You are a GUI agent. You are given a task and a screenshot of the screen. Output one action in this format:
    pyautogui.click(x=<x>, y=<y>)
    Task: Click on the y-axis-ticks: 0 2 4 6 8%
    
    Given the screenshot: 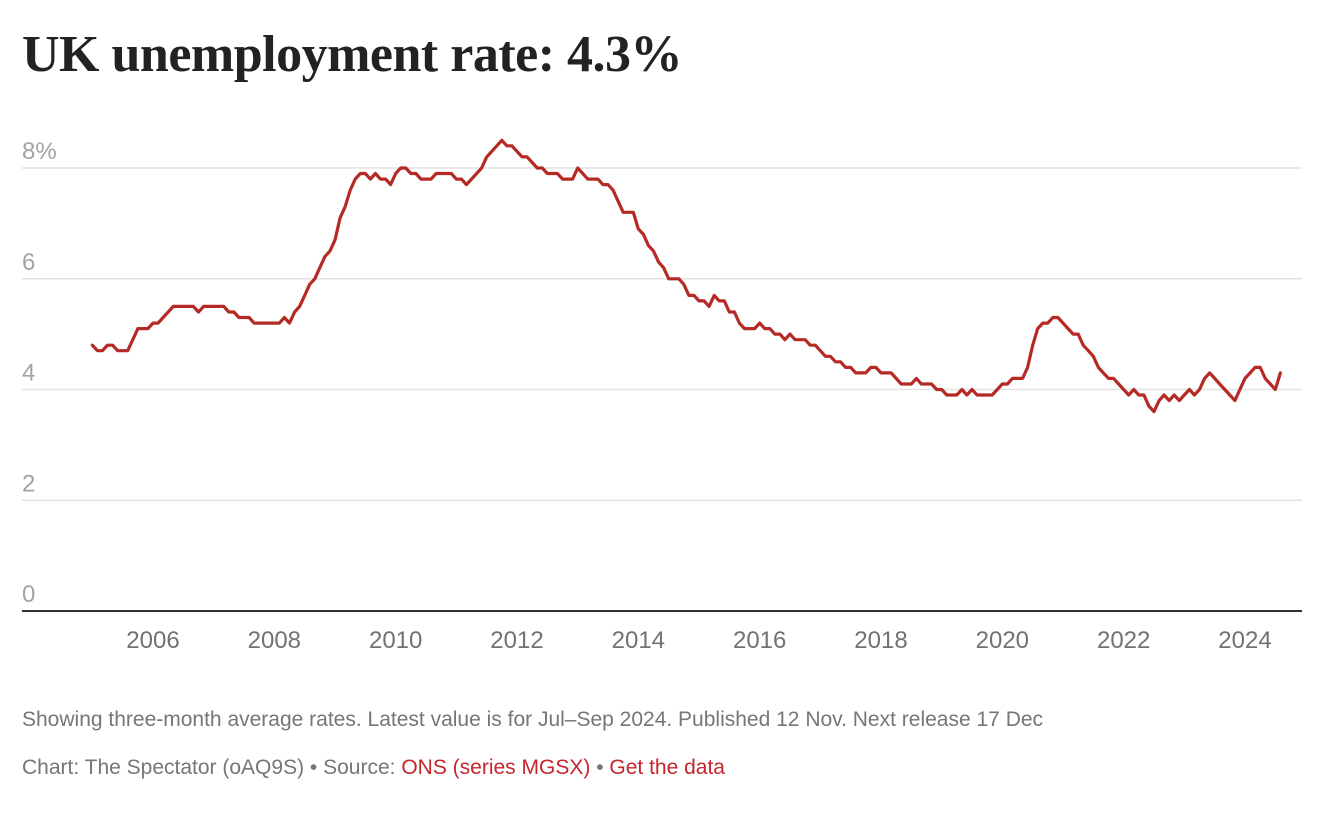 What is the action you would take?
    pyautogui.click(x=39, y=373)
    